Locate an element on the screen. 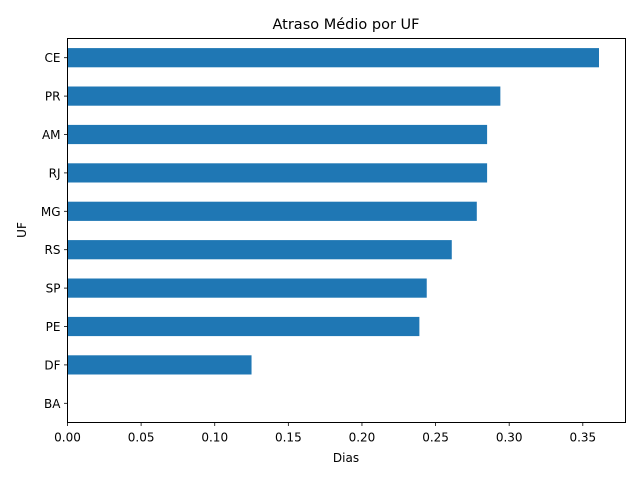 This screenshot has height=480, width=640. x-tick-label: 0.35 is located at coordinates (582, 438).